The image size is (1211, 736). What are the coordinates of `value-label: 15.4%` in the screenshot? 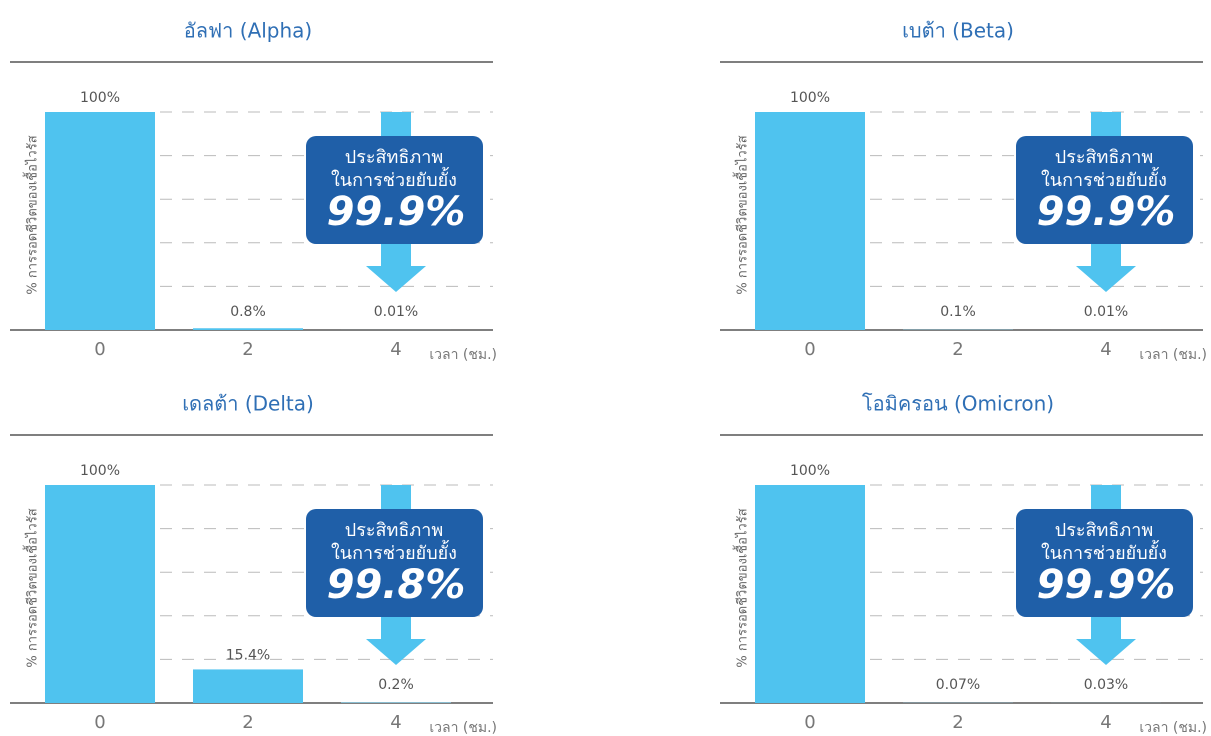 It's located at (248, 655).